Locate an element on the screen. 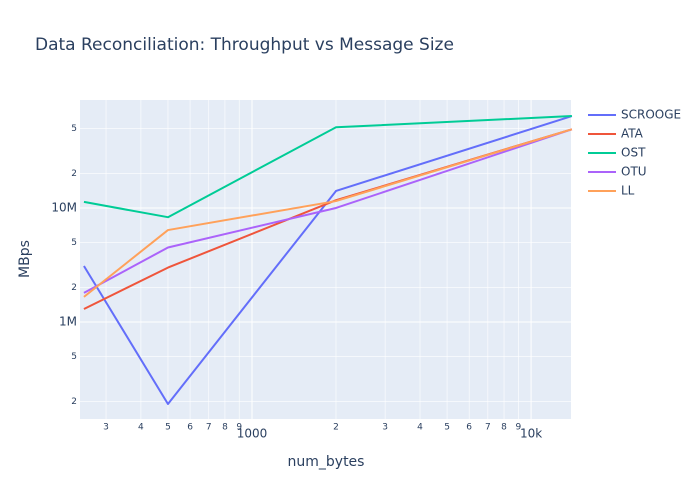  legend-label: OST is located at coordinates (633, 153).